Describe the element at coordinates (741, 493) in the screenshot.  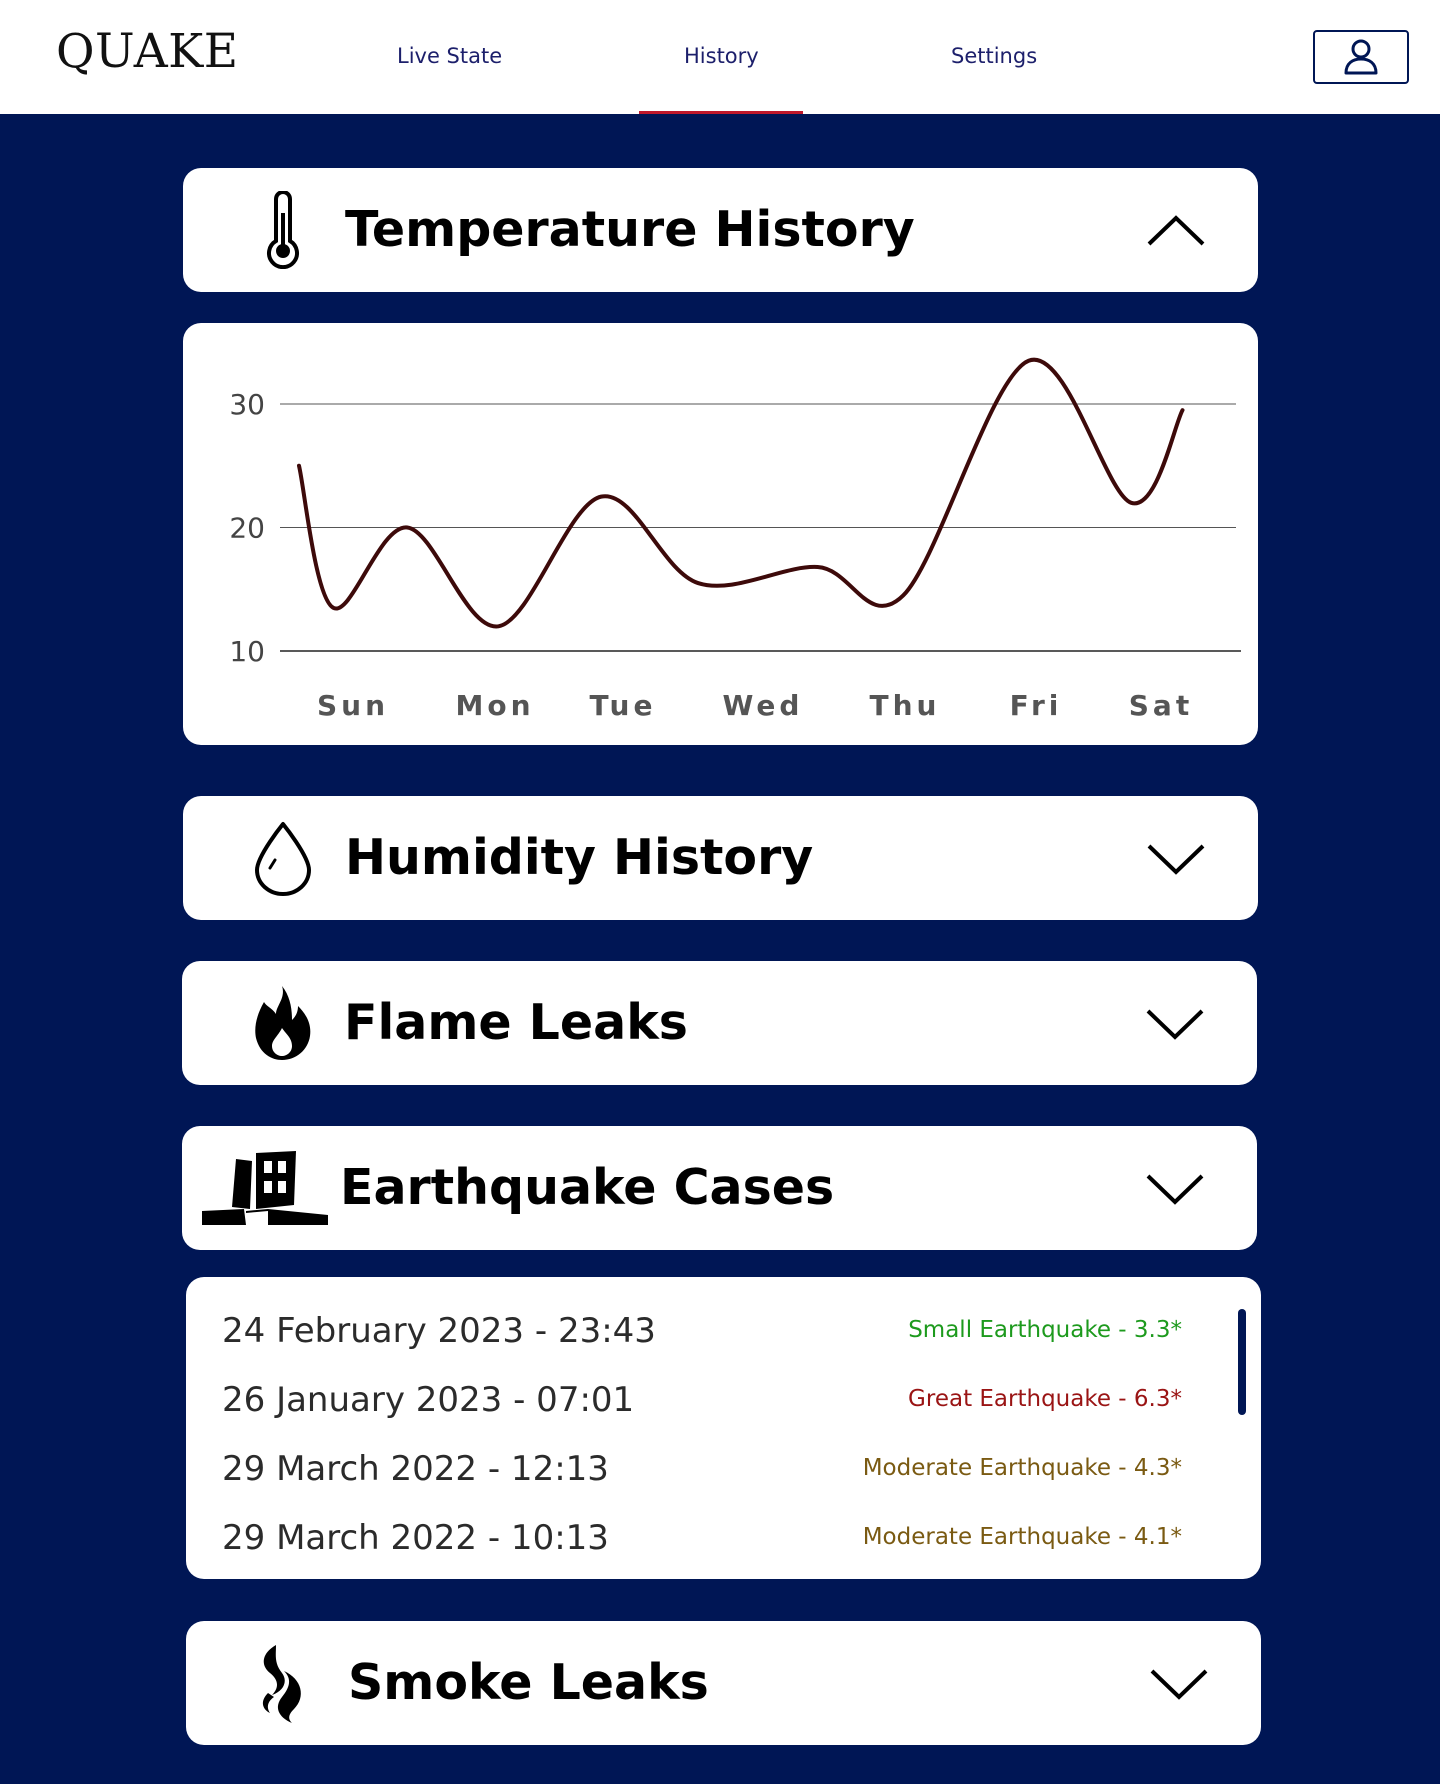
I see `temperature-series-line` at that location.